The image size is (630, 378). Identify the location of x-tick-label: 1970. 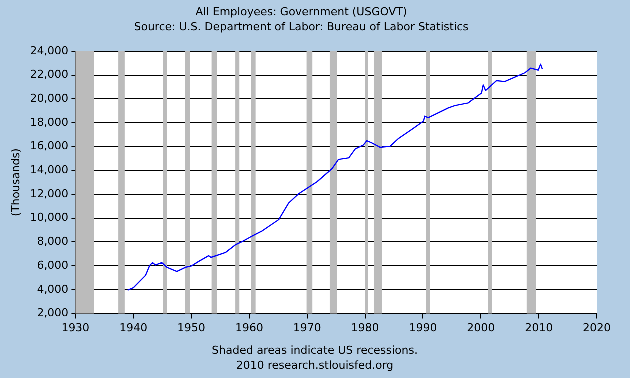
(307, 327).